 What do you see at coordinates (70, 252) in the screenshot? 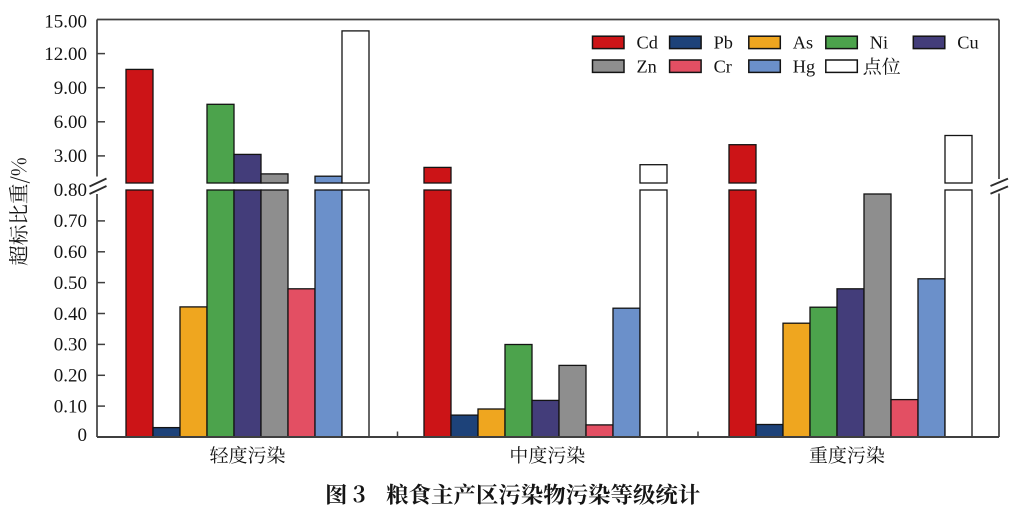
I see `svg-text: 0.60` at bounding box center [70, 252].